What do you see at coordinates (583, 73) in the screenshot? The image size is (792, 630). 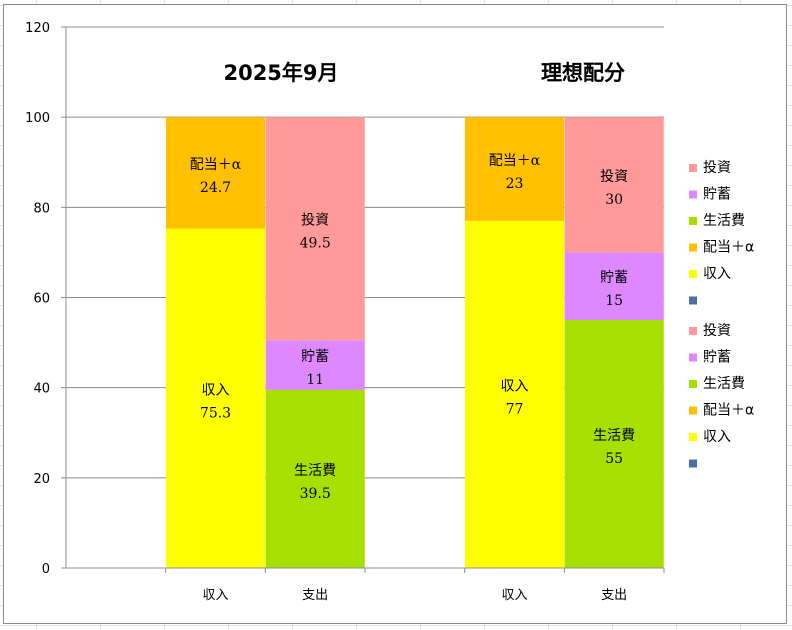 I see `group-title: 理想配分` at bounding box center [583, 73].